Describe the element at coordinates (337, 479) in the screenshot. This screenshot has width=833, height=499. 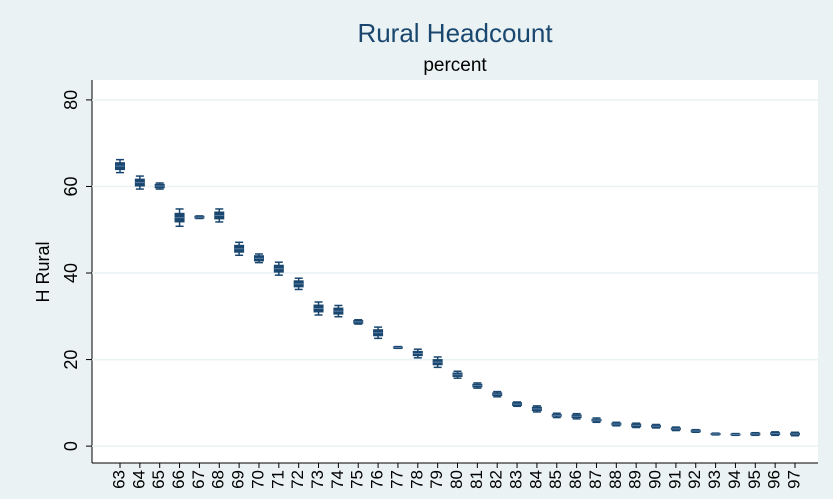
I see `x-tick-label: 74` at that location.